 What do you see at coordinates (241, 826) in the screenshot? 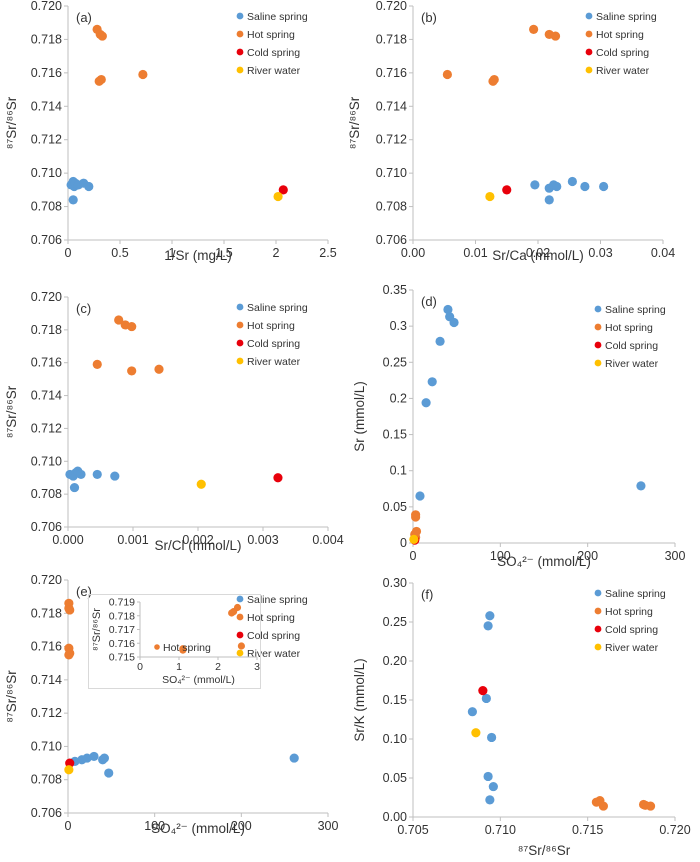
I see `x-tick-label: 200` at bounding box center [241, 826].